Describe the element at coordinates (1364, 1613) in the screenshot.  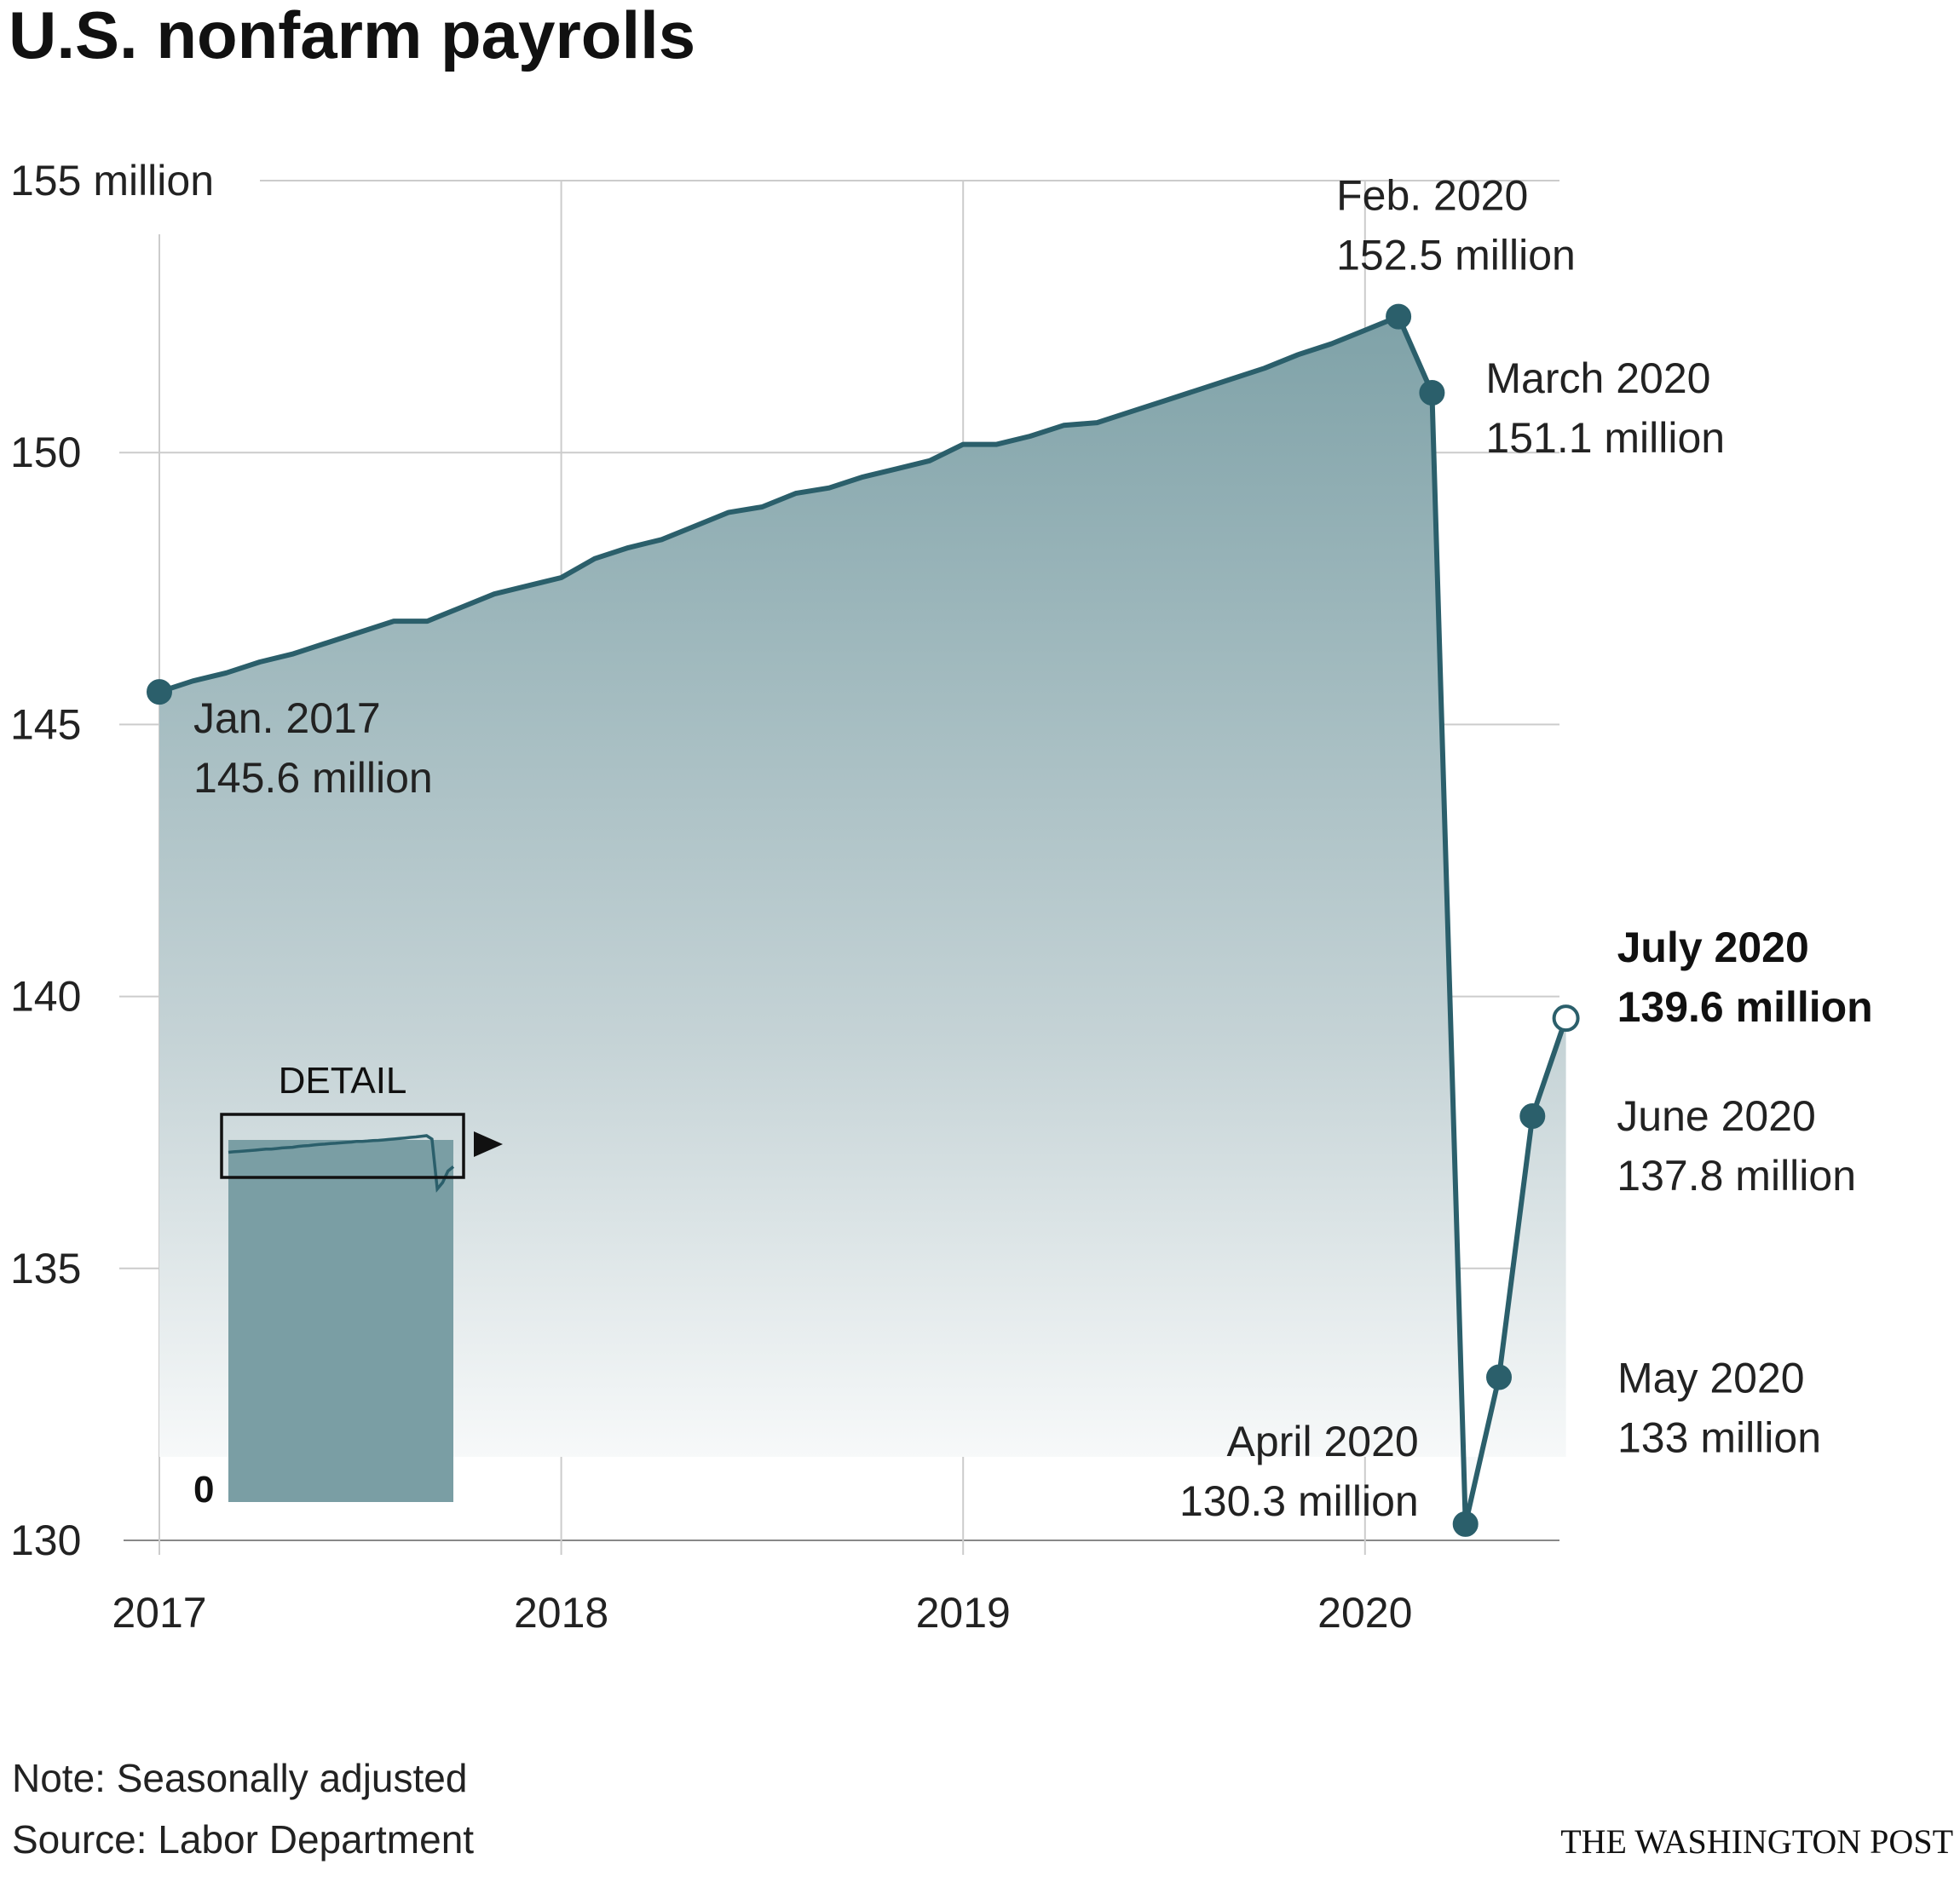
I see `x-tick-label: 2020` at that location.